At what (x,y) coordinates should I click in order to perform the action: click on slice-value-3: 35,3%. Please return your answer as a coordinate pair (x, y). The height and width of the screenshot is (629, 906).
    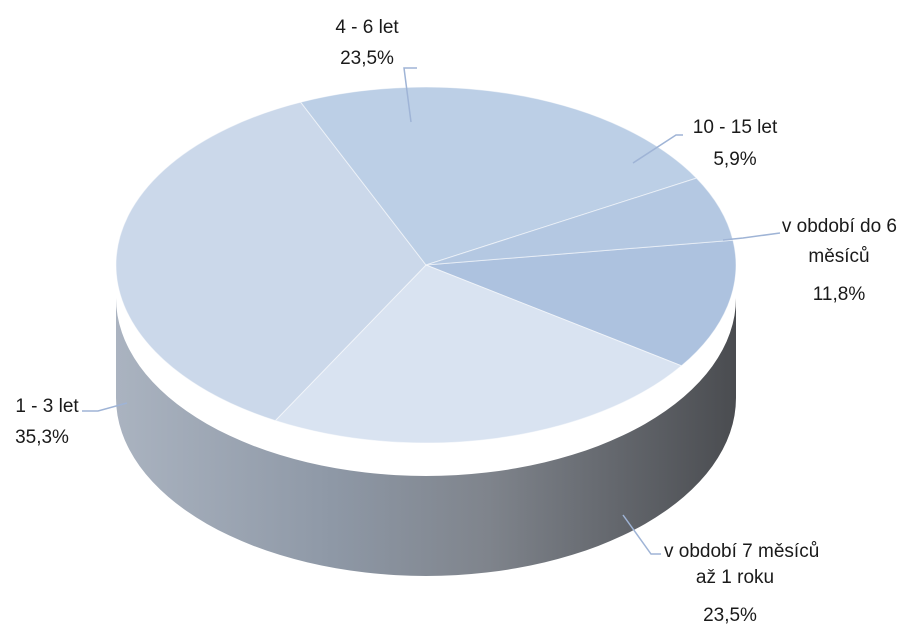
    Looking at the image, I should click on (42, 437).